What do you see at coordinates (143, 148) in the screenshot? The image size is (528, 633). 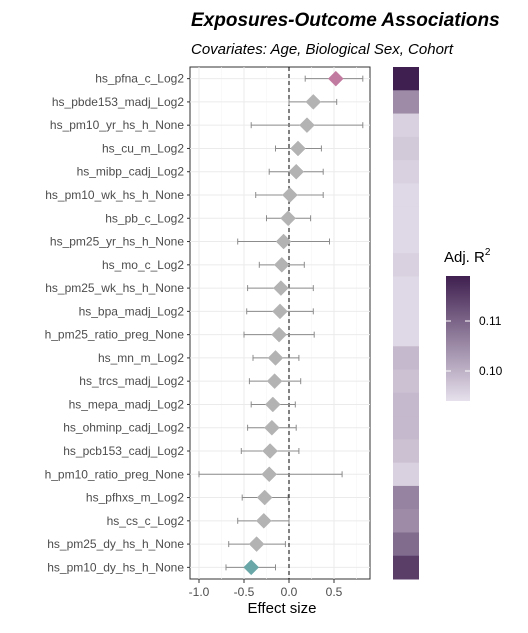 I see `y-tick-label: hs_cu_m_Log2` at bounding box center [143, 148].